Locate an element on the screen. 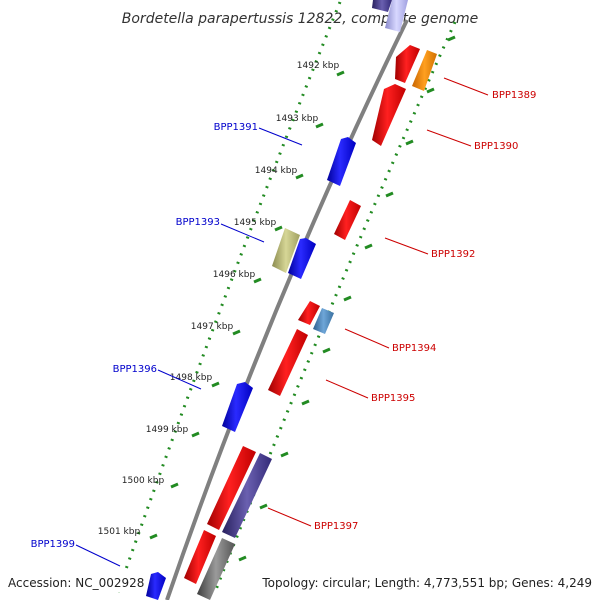  gene-top-b is located at coordinates (396, 16).